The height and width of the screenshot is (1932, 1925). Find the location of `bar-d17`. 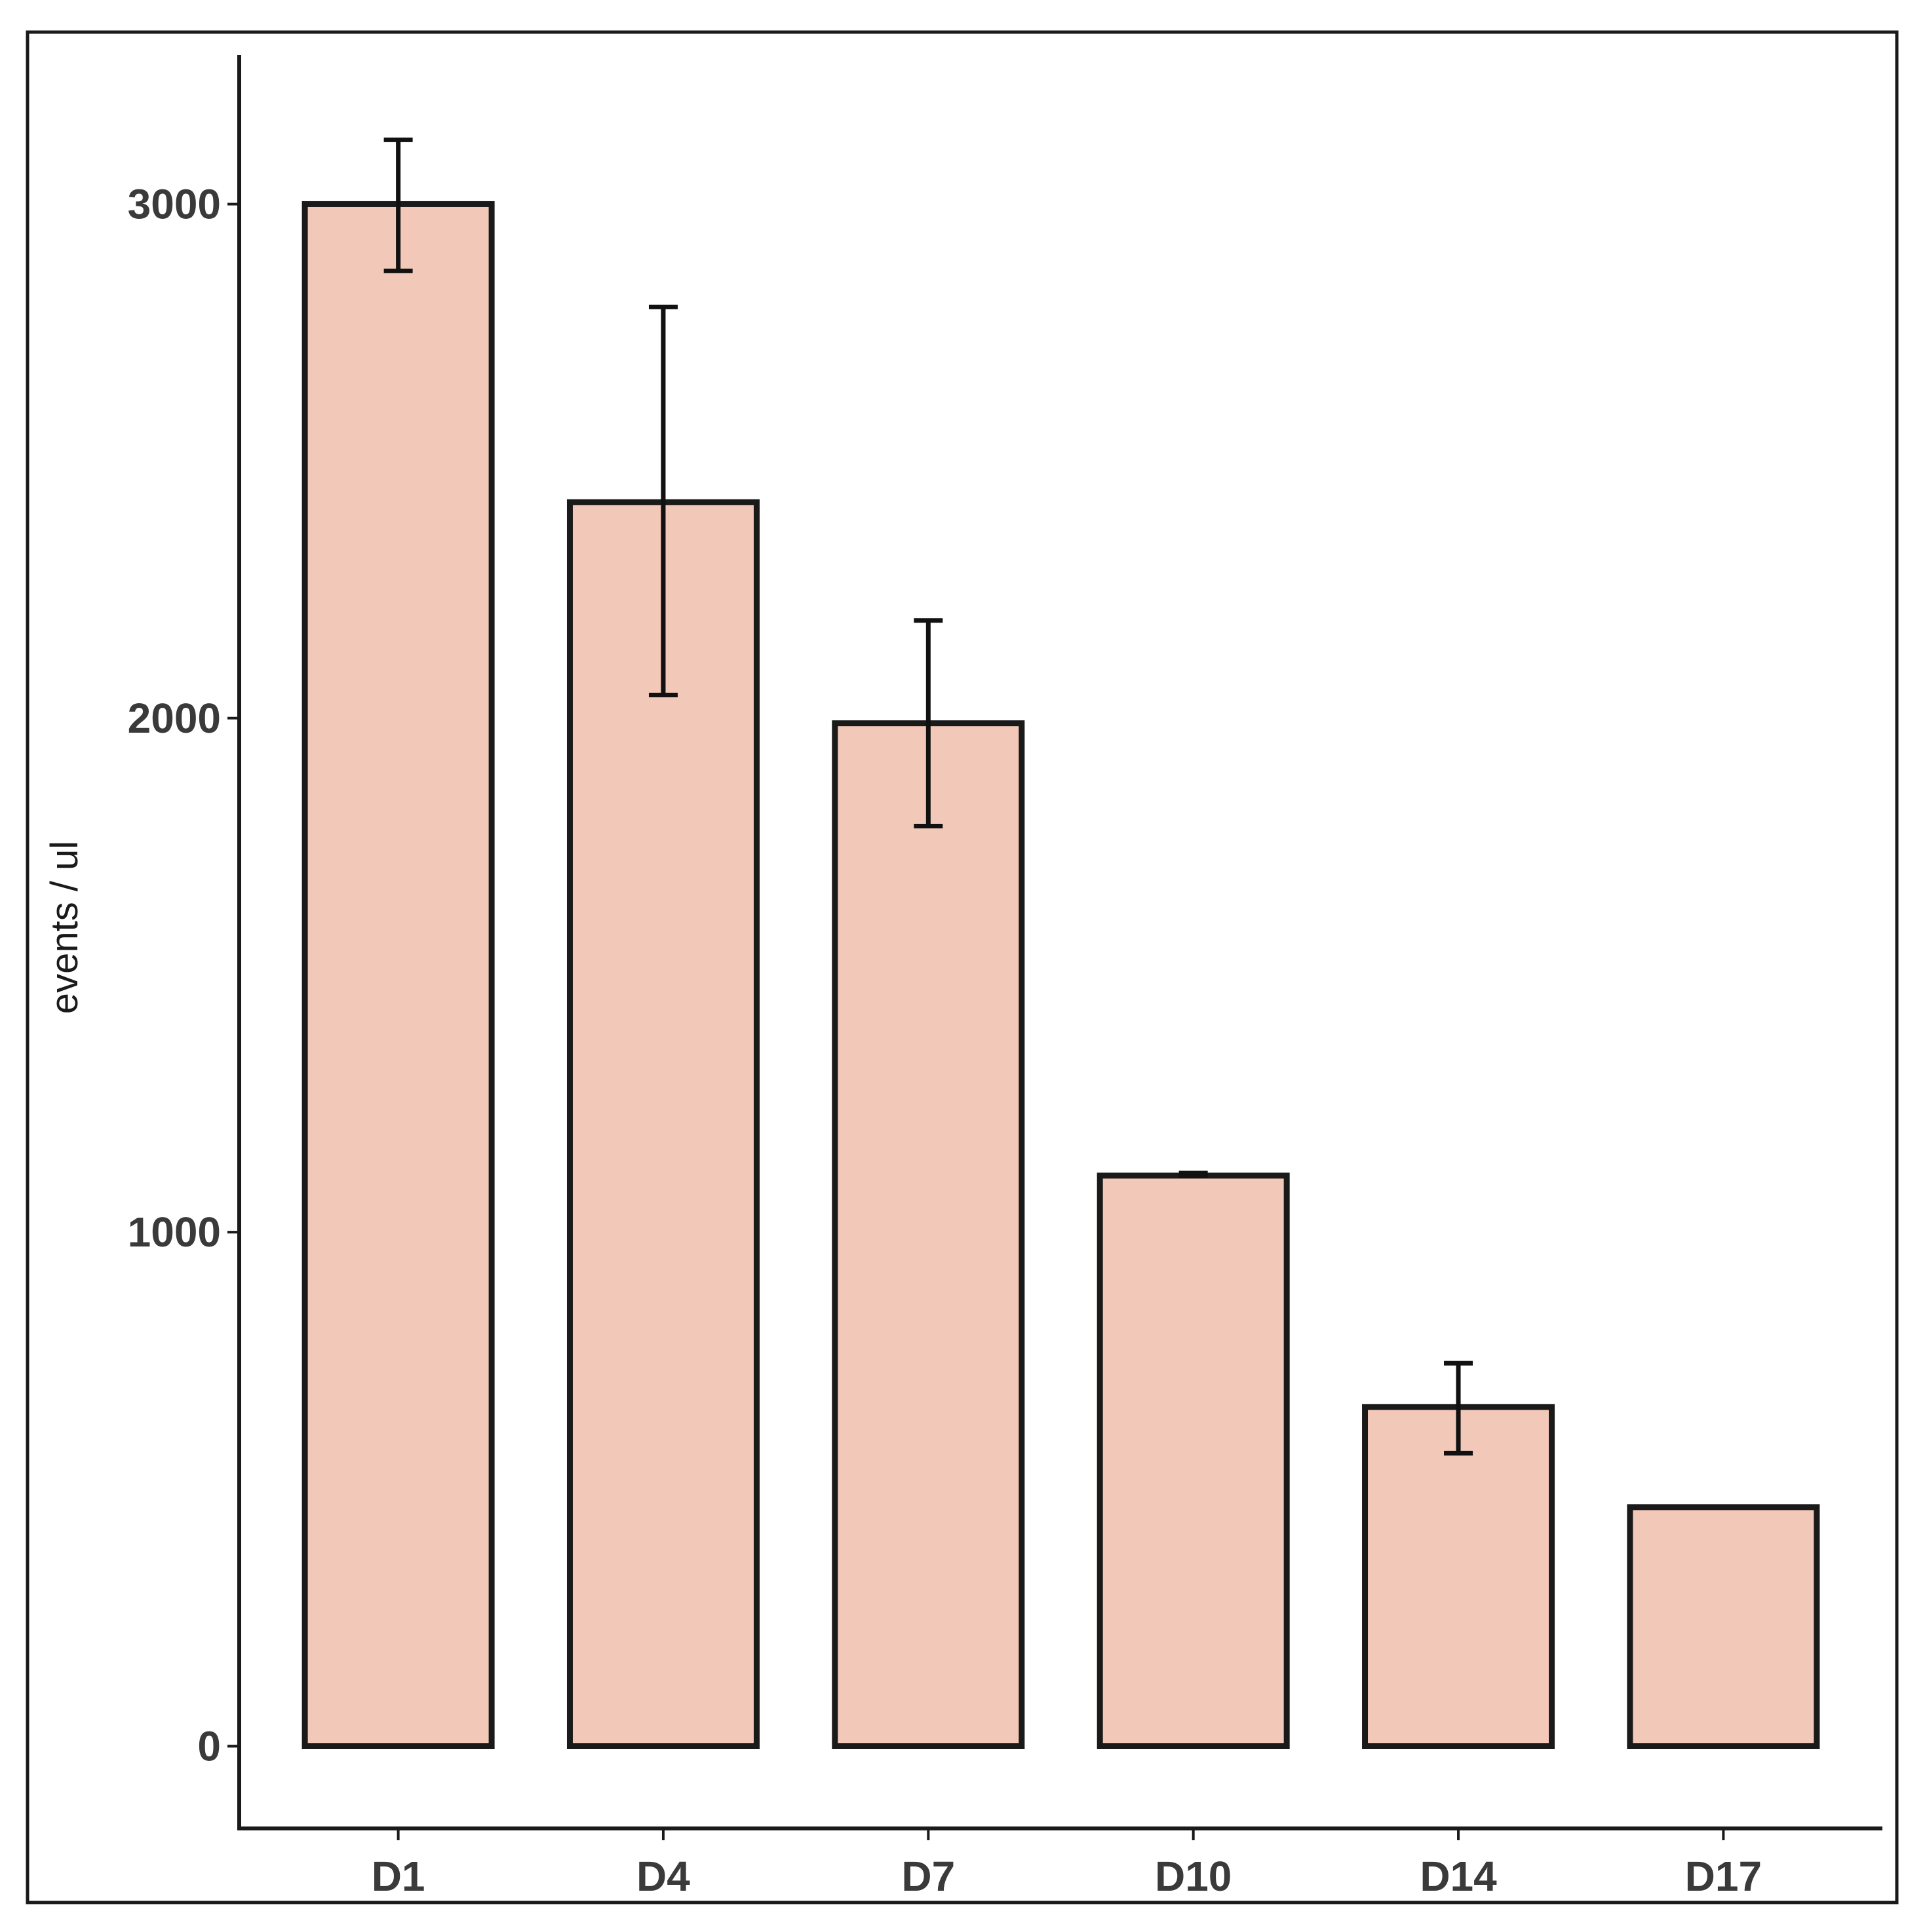

bar-d17 is located at coordinates (1724, 1627).